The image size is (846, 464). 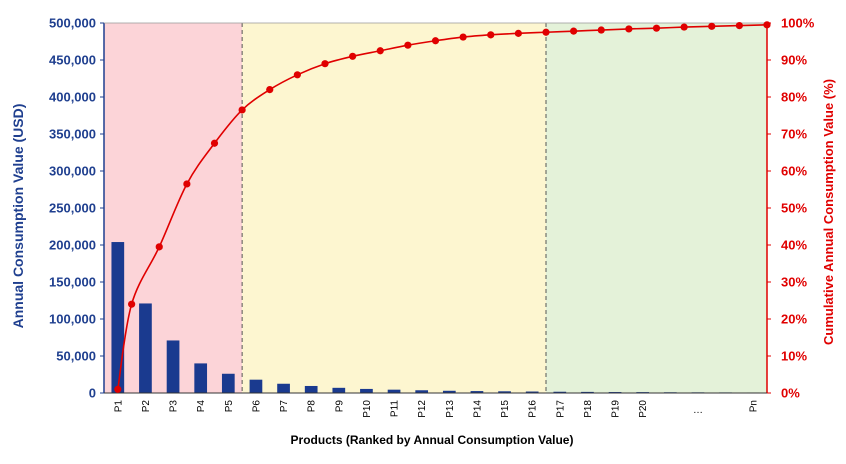 I want to click on right-tick-label: 30%, so click(x=794, y=282).